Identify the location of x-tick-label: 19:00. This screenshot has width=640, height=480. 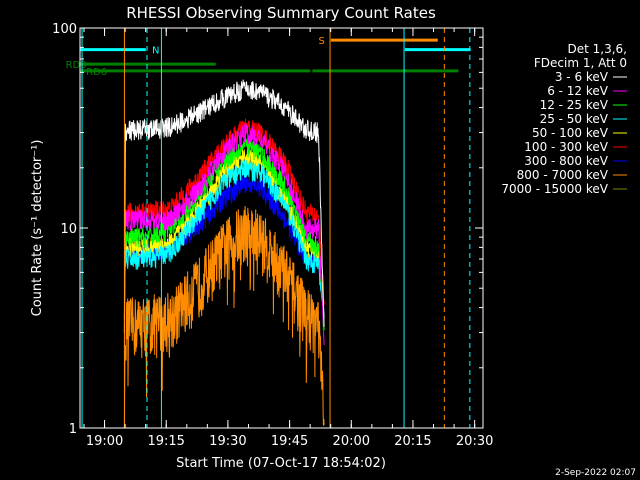
(104, 441).